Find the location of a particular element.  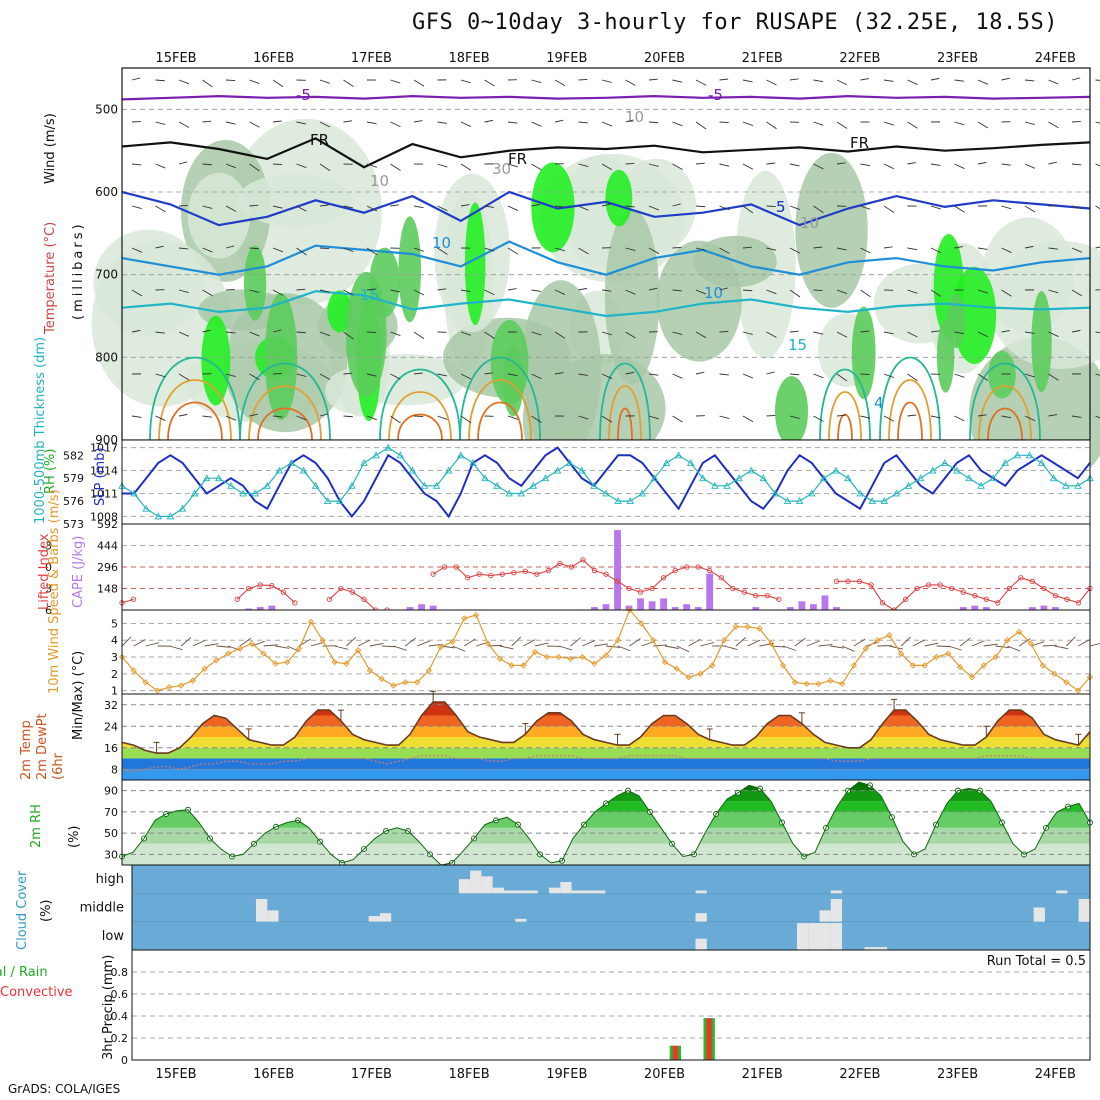

precip-convective-bar is located at coordinates (675, 1052).